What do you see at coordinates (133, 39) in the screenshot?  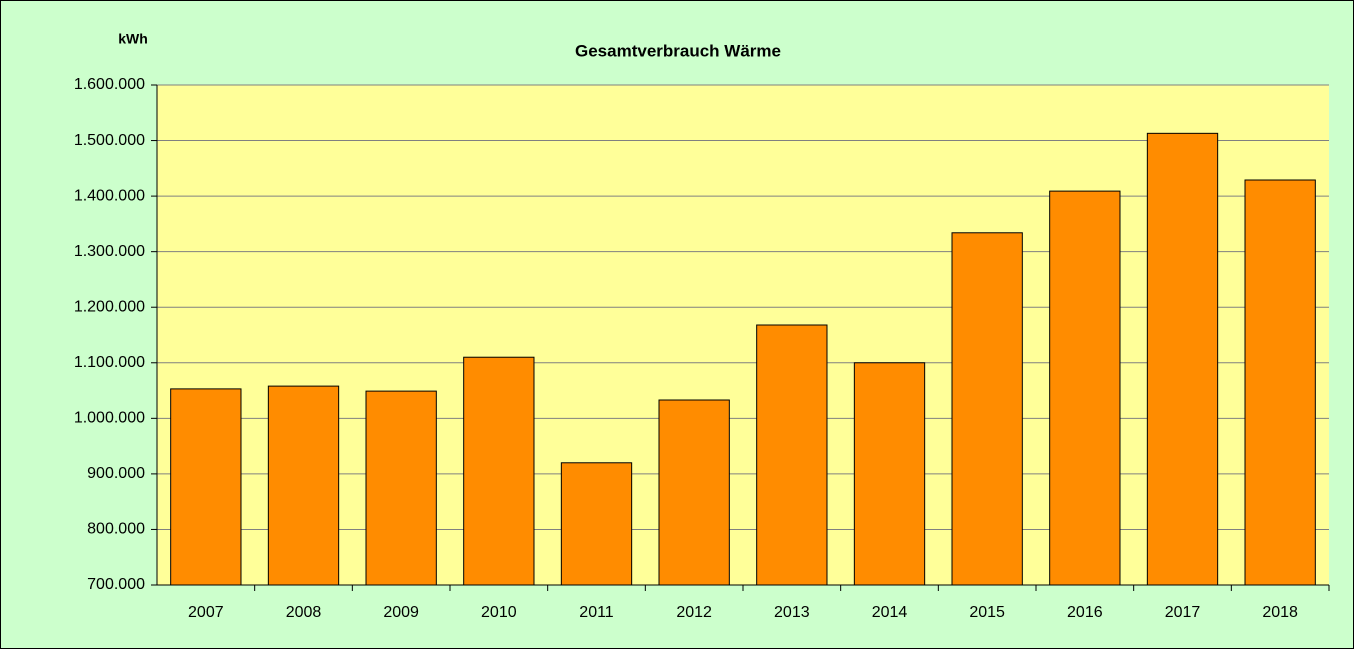 I see `y-axis-label: kWh` at bounding box center [133, 39].